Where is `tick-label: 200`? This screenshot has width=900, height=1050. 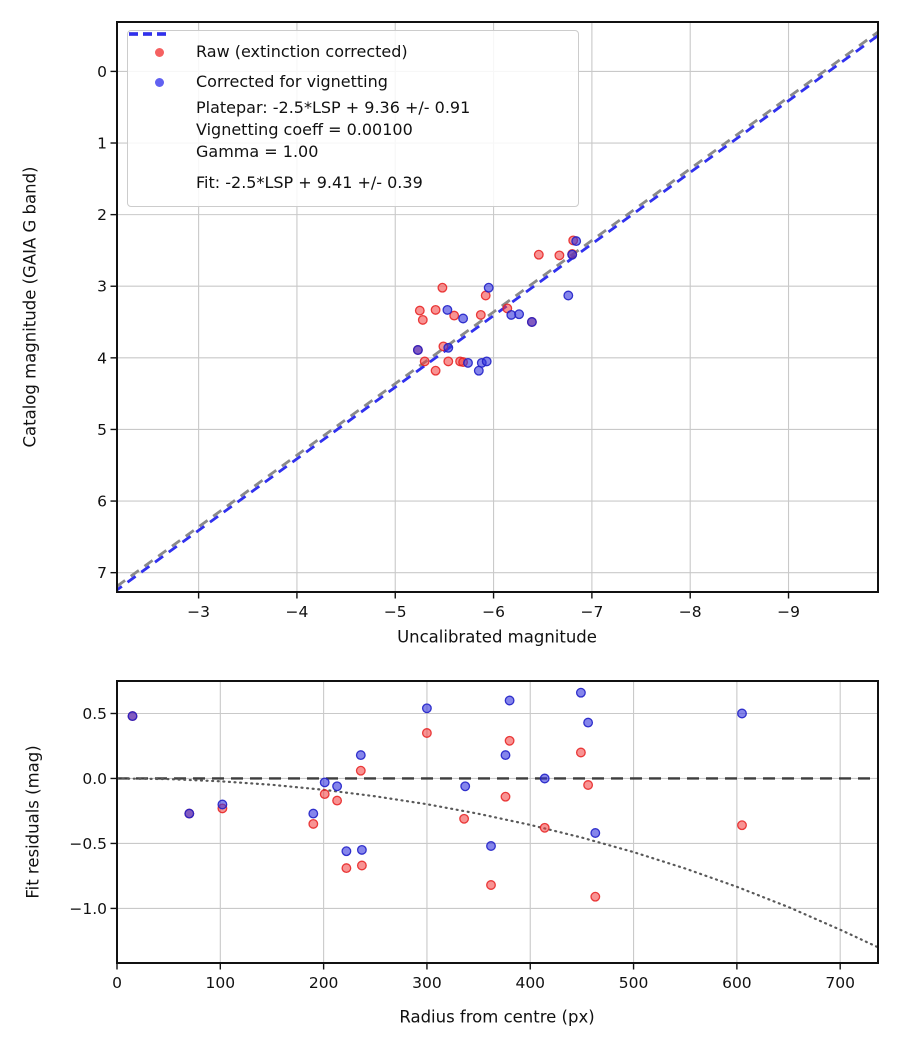 tick-label: 200 is located at coordinates (324, 983).